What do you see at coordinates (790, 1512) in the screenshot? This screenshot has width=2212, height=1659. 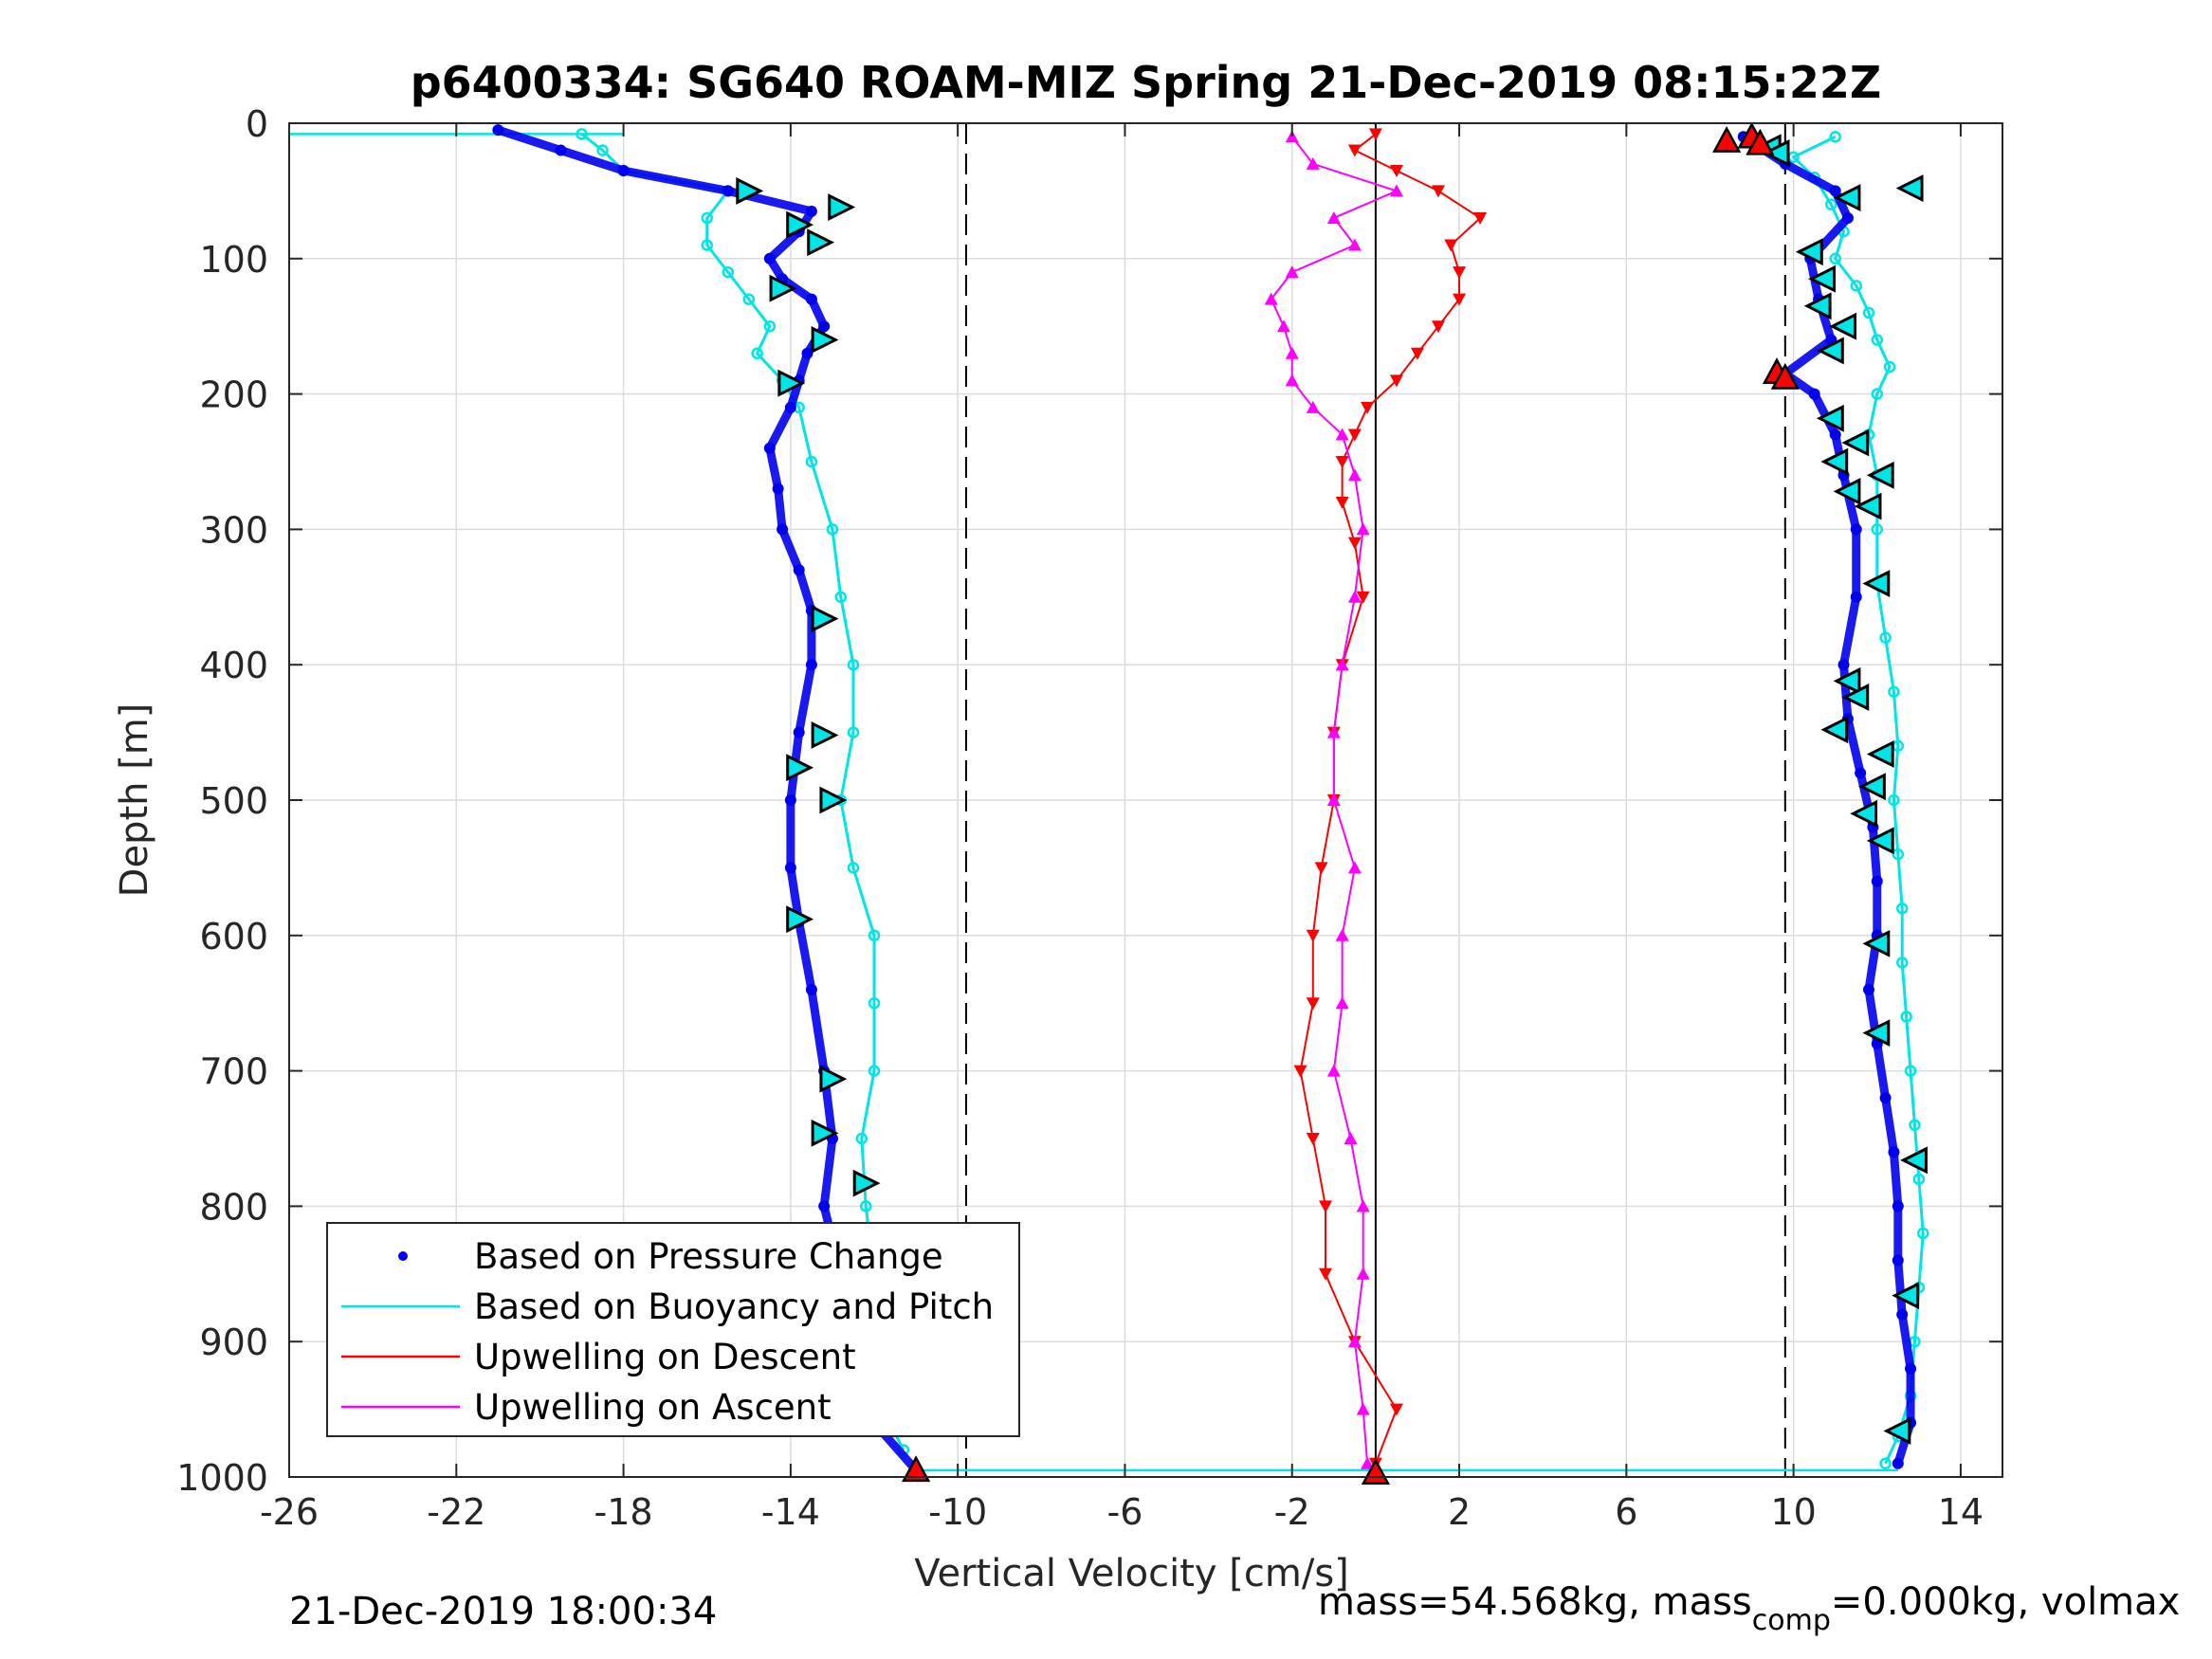 I see `x-tick-label: -14` at bounding box center [790, 1512].